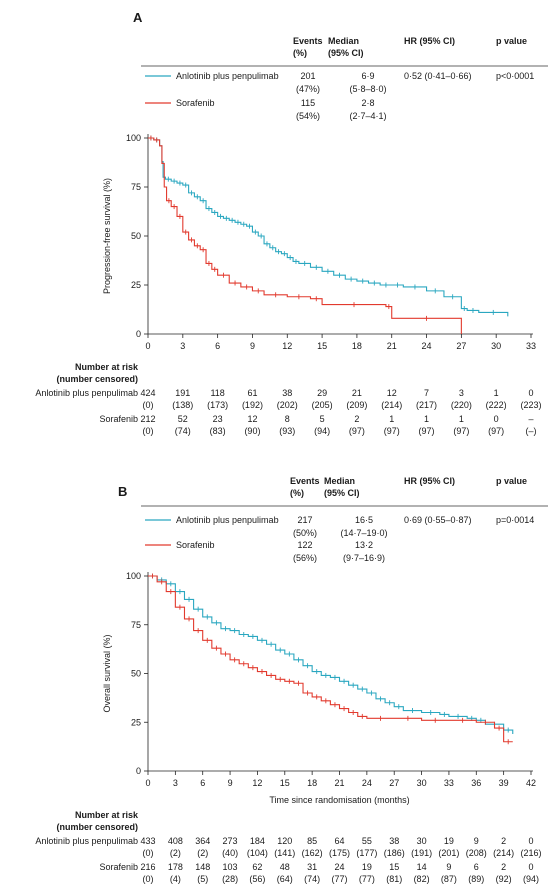 This screenshot has height=895, width=554. Describe the element at coordinates (217, 393) in the screenshot. I see `risk-count: 118` at that location.